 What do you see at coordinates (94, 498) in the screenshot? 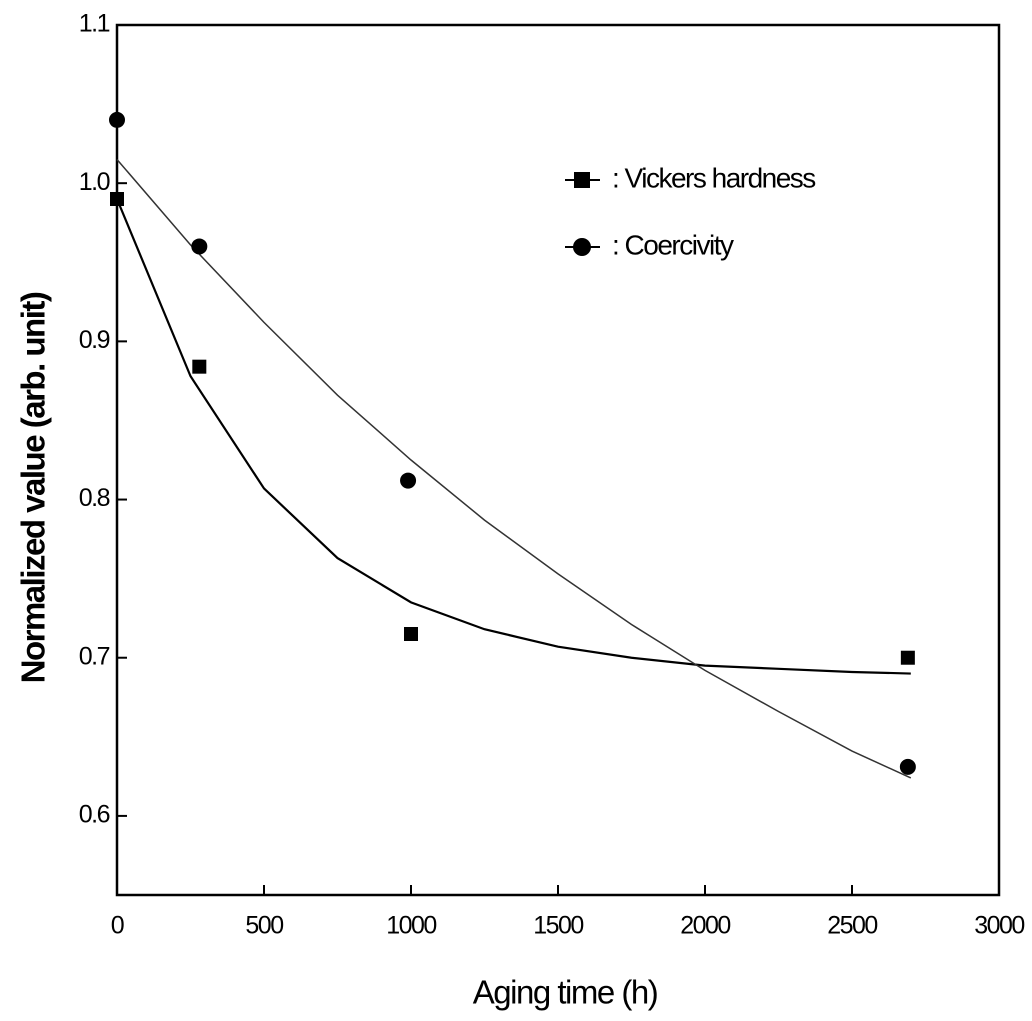
I see `y-tick-label: 0.8` at bounding box center [94, 498].